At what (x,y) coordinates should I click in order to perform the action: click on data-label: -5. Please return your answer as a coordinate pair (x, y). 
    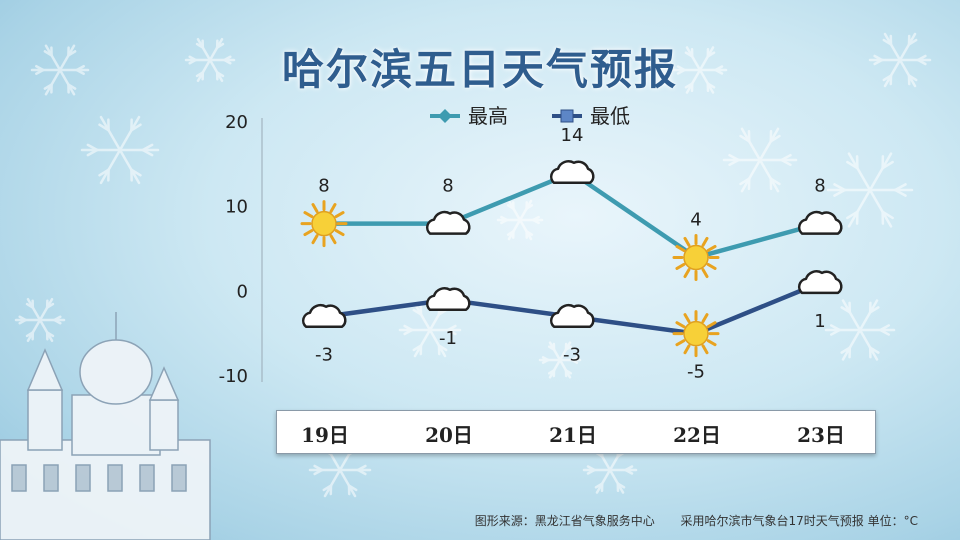
    Looking at the image, I should click on (696, 372).